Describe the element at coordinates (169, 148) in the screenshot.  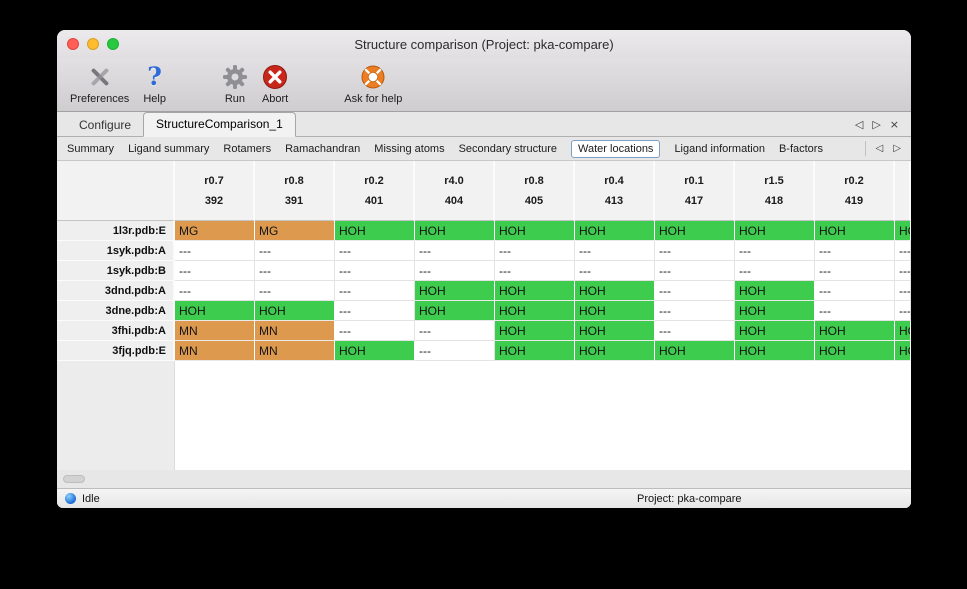
I see `subtab-ligand-summary: Ligand summary` at that location.